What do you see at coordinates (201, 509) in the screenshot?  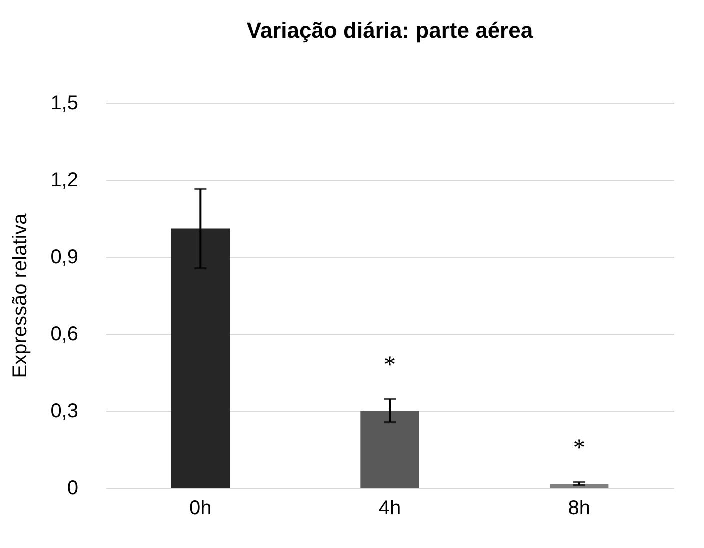 I see `x-tick-label: 0h` at bounding box center [201, 509].